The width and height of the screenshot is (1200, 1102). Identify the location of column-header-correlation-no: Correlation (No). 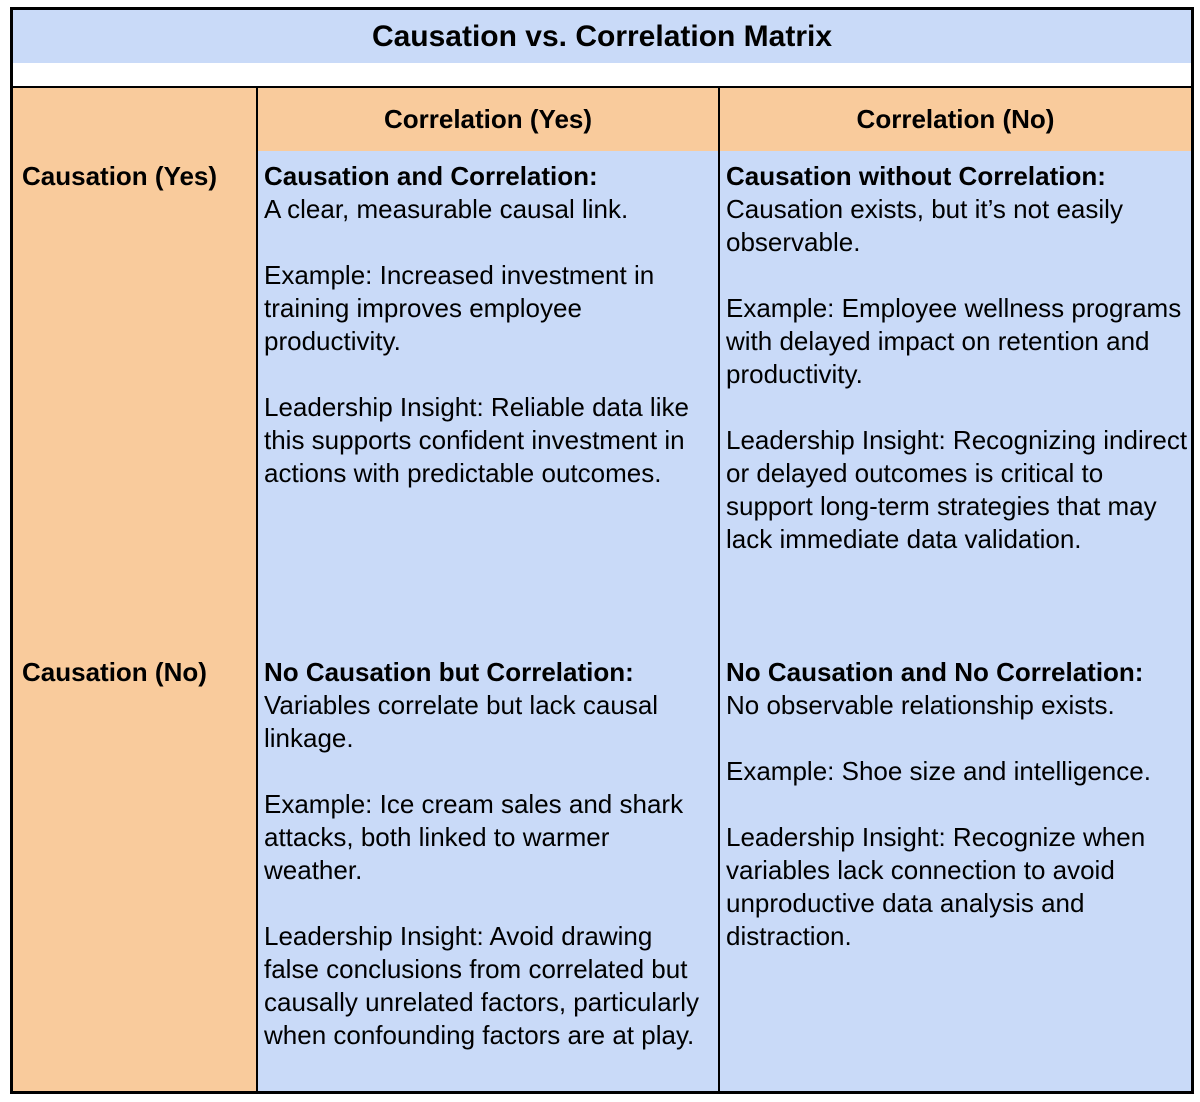
(955, 119).